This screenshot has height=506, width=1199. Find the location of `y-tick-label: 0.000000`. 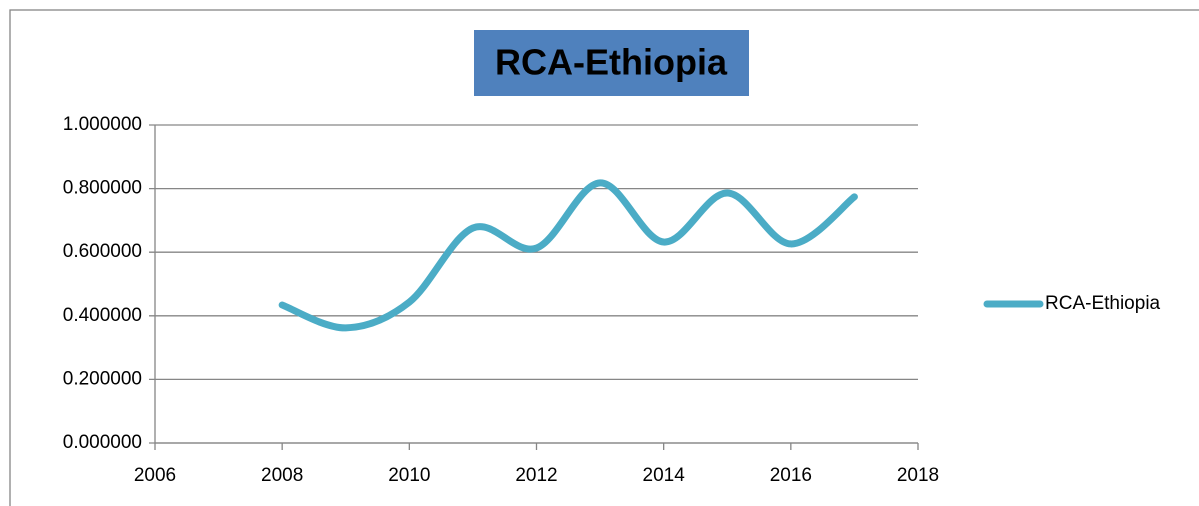

y-tick-label: 0.000000 is located at coordinates (102, 442).